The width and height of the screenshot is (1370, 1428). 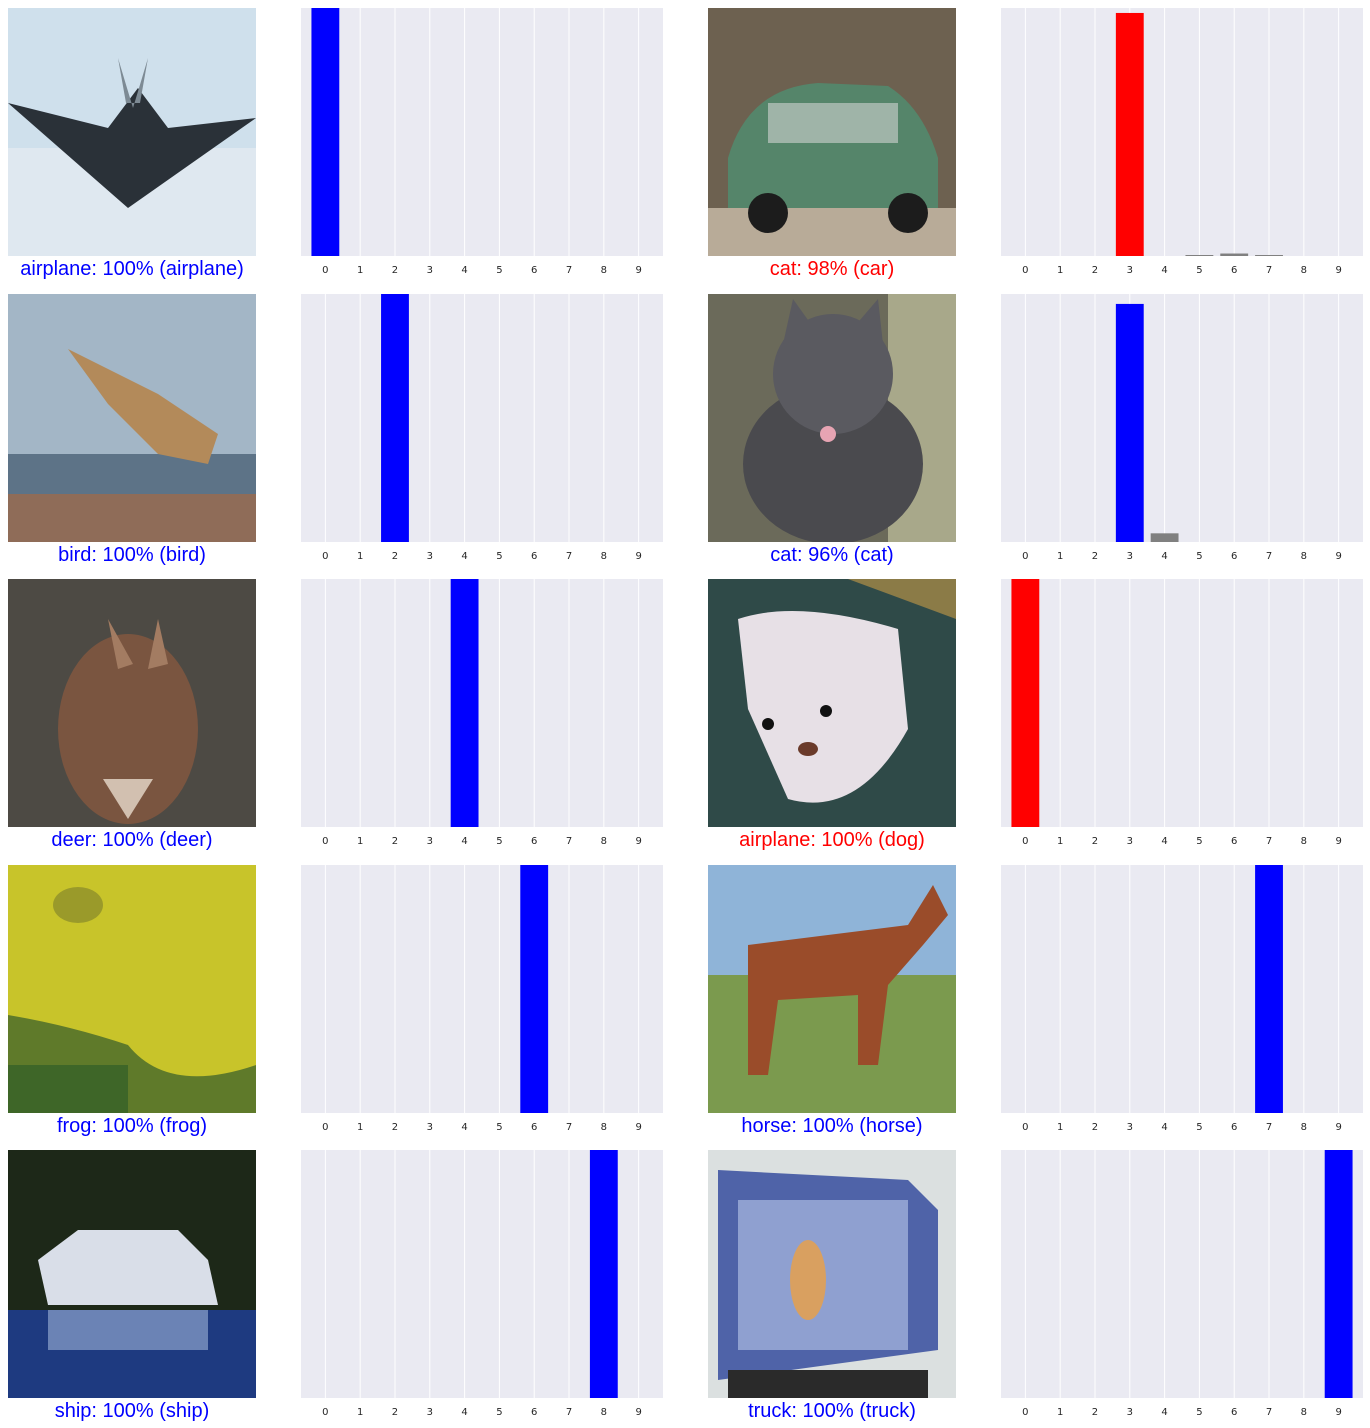 What do you see at coordinates (132, 555) in the screenshot?
I see `prediction-caption: bird: 100% (bird)` at bounding box center [132, 555].